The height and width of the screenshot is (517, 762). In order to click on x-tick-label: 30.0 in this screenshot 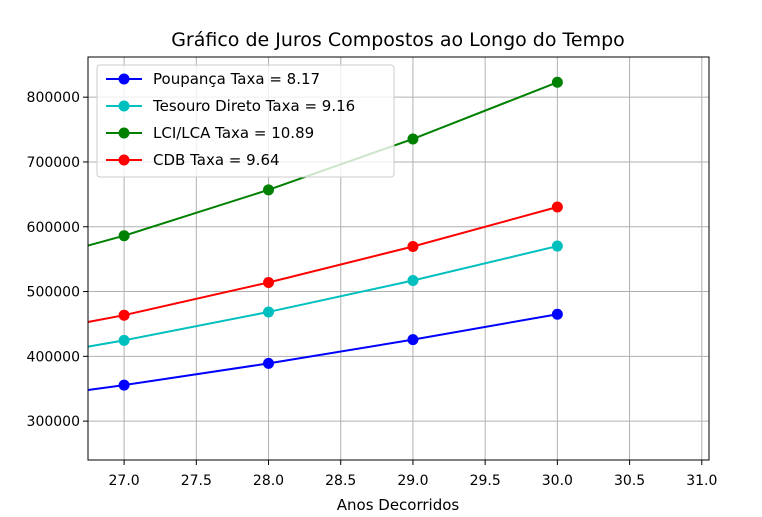, I will do `click(557, 481)`.